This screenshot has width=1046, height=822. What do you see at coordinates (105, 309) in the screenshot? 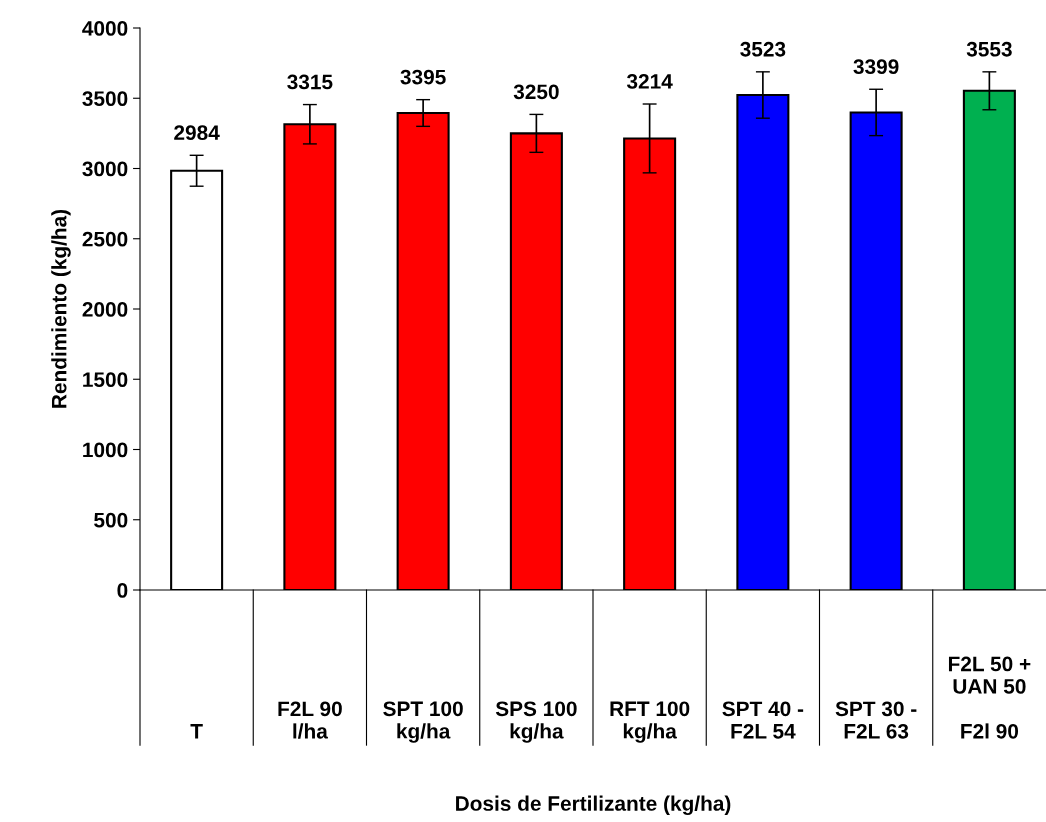
I see `y-tick-label: 2000` at bounding box center [105, 309].